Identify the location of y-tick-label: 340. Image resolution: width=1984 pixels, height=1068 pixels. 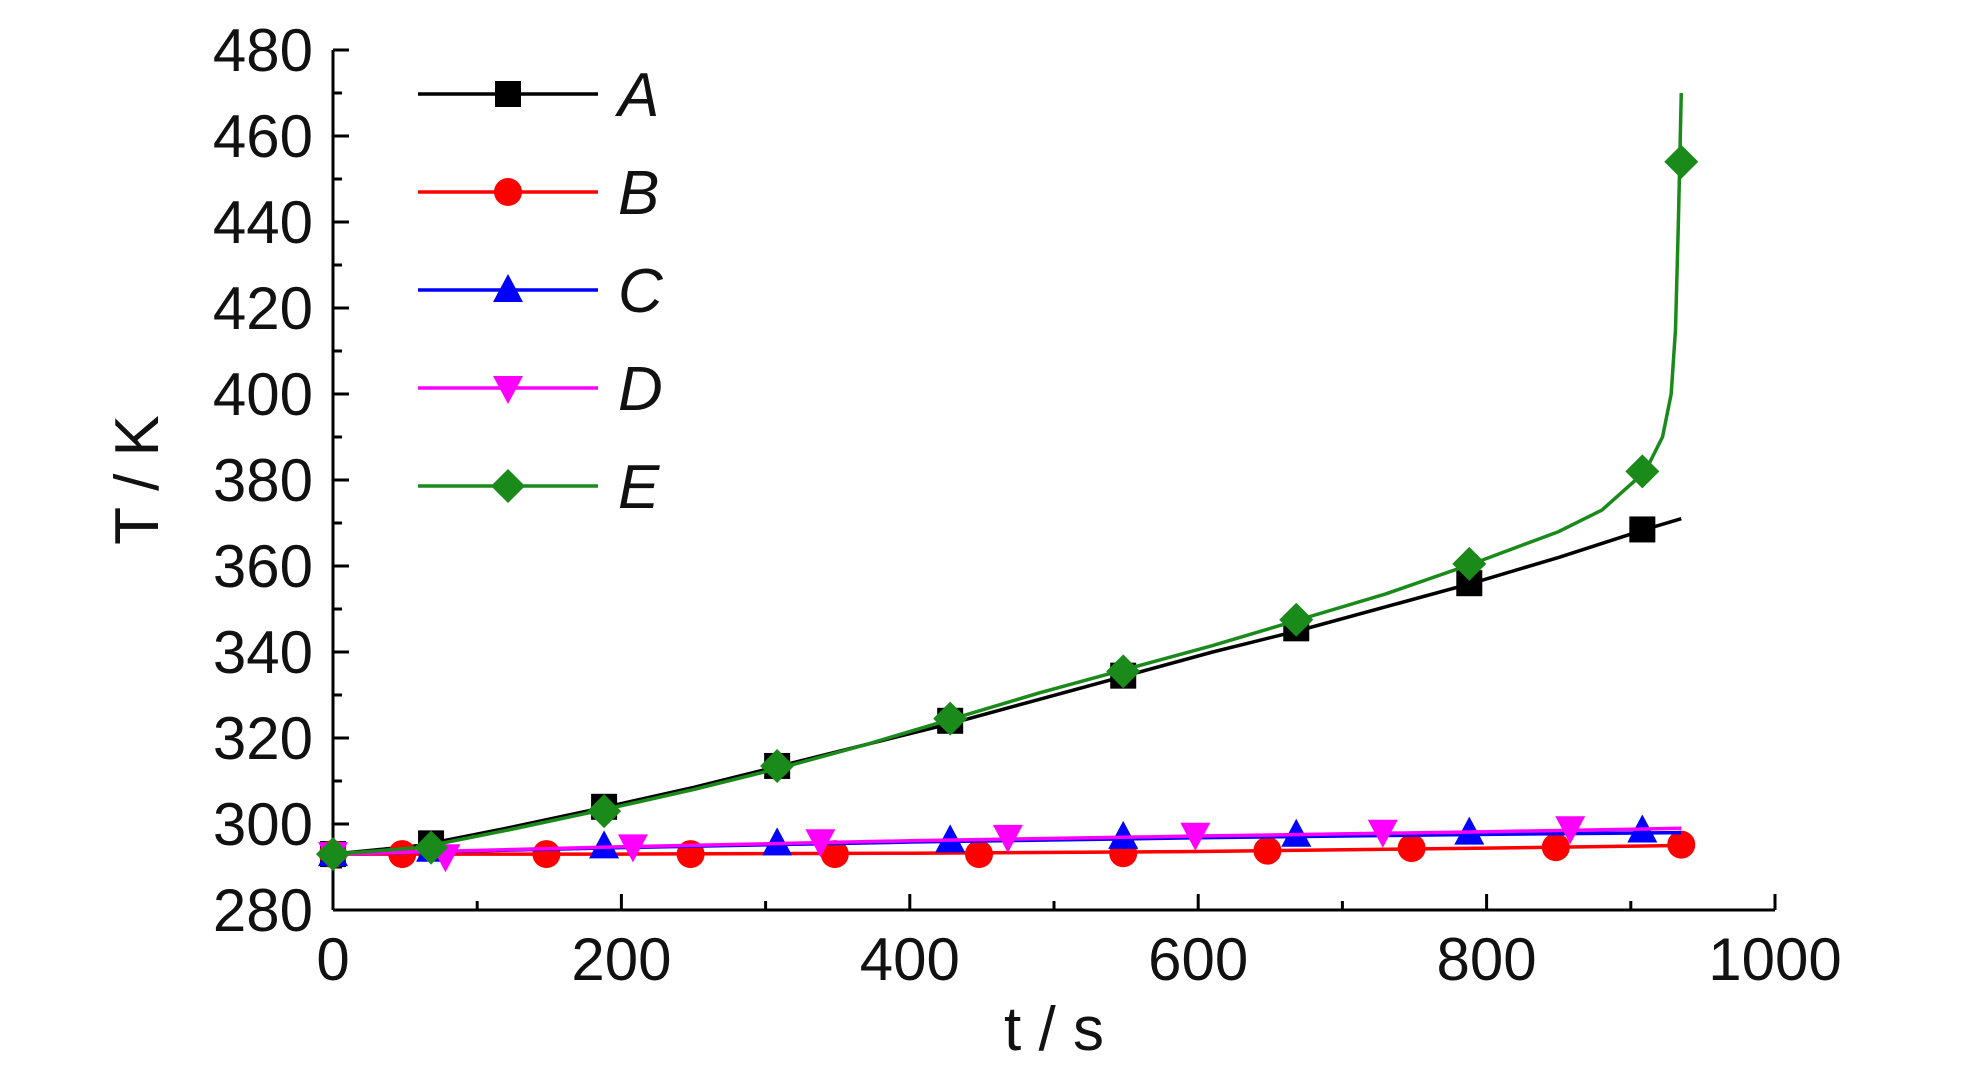
(263, 652).